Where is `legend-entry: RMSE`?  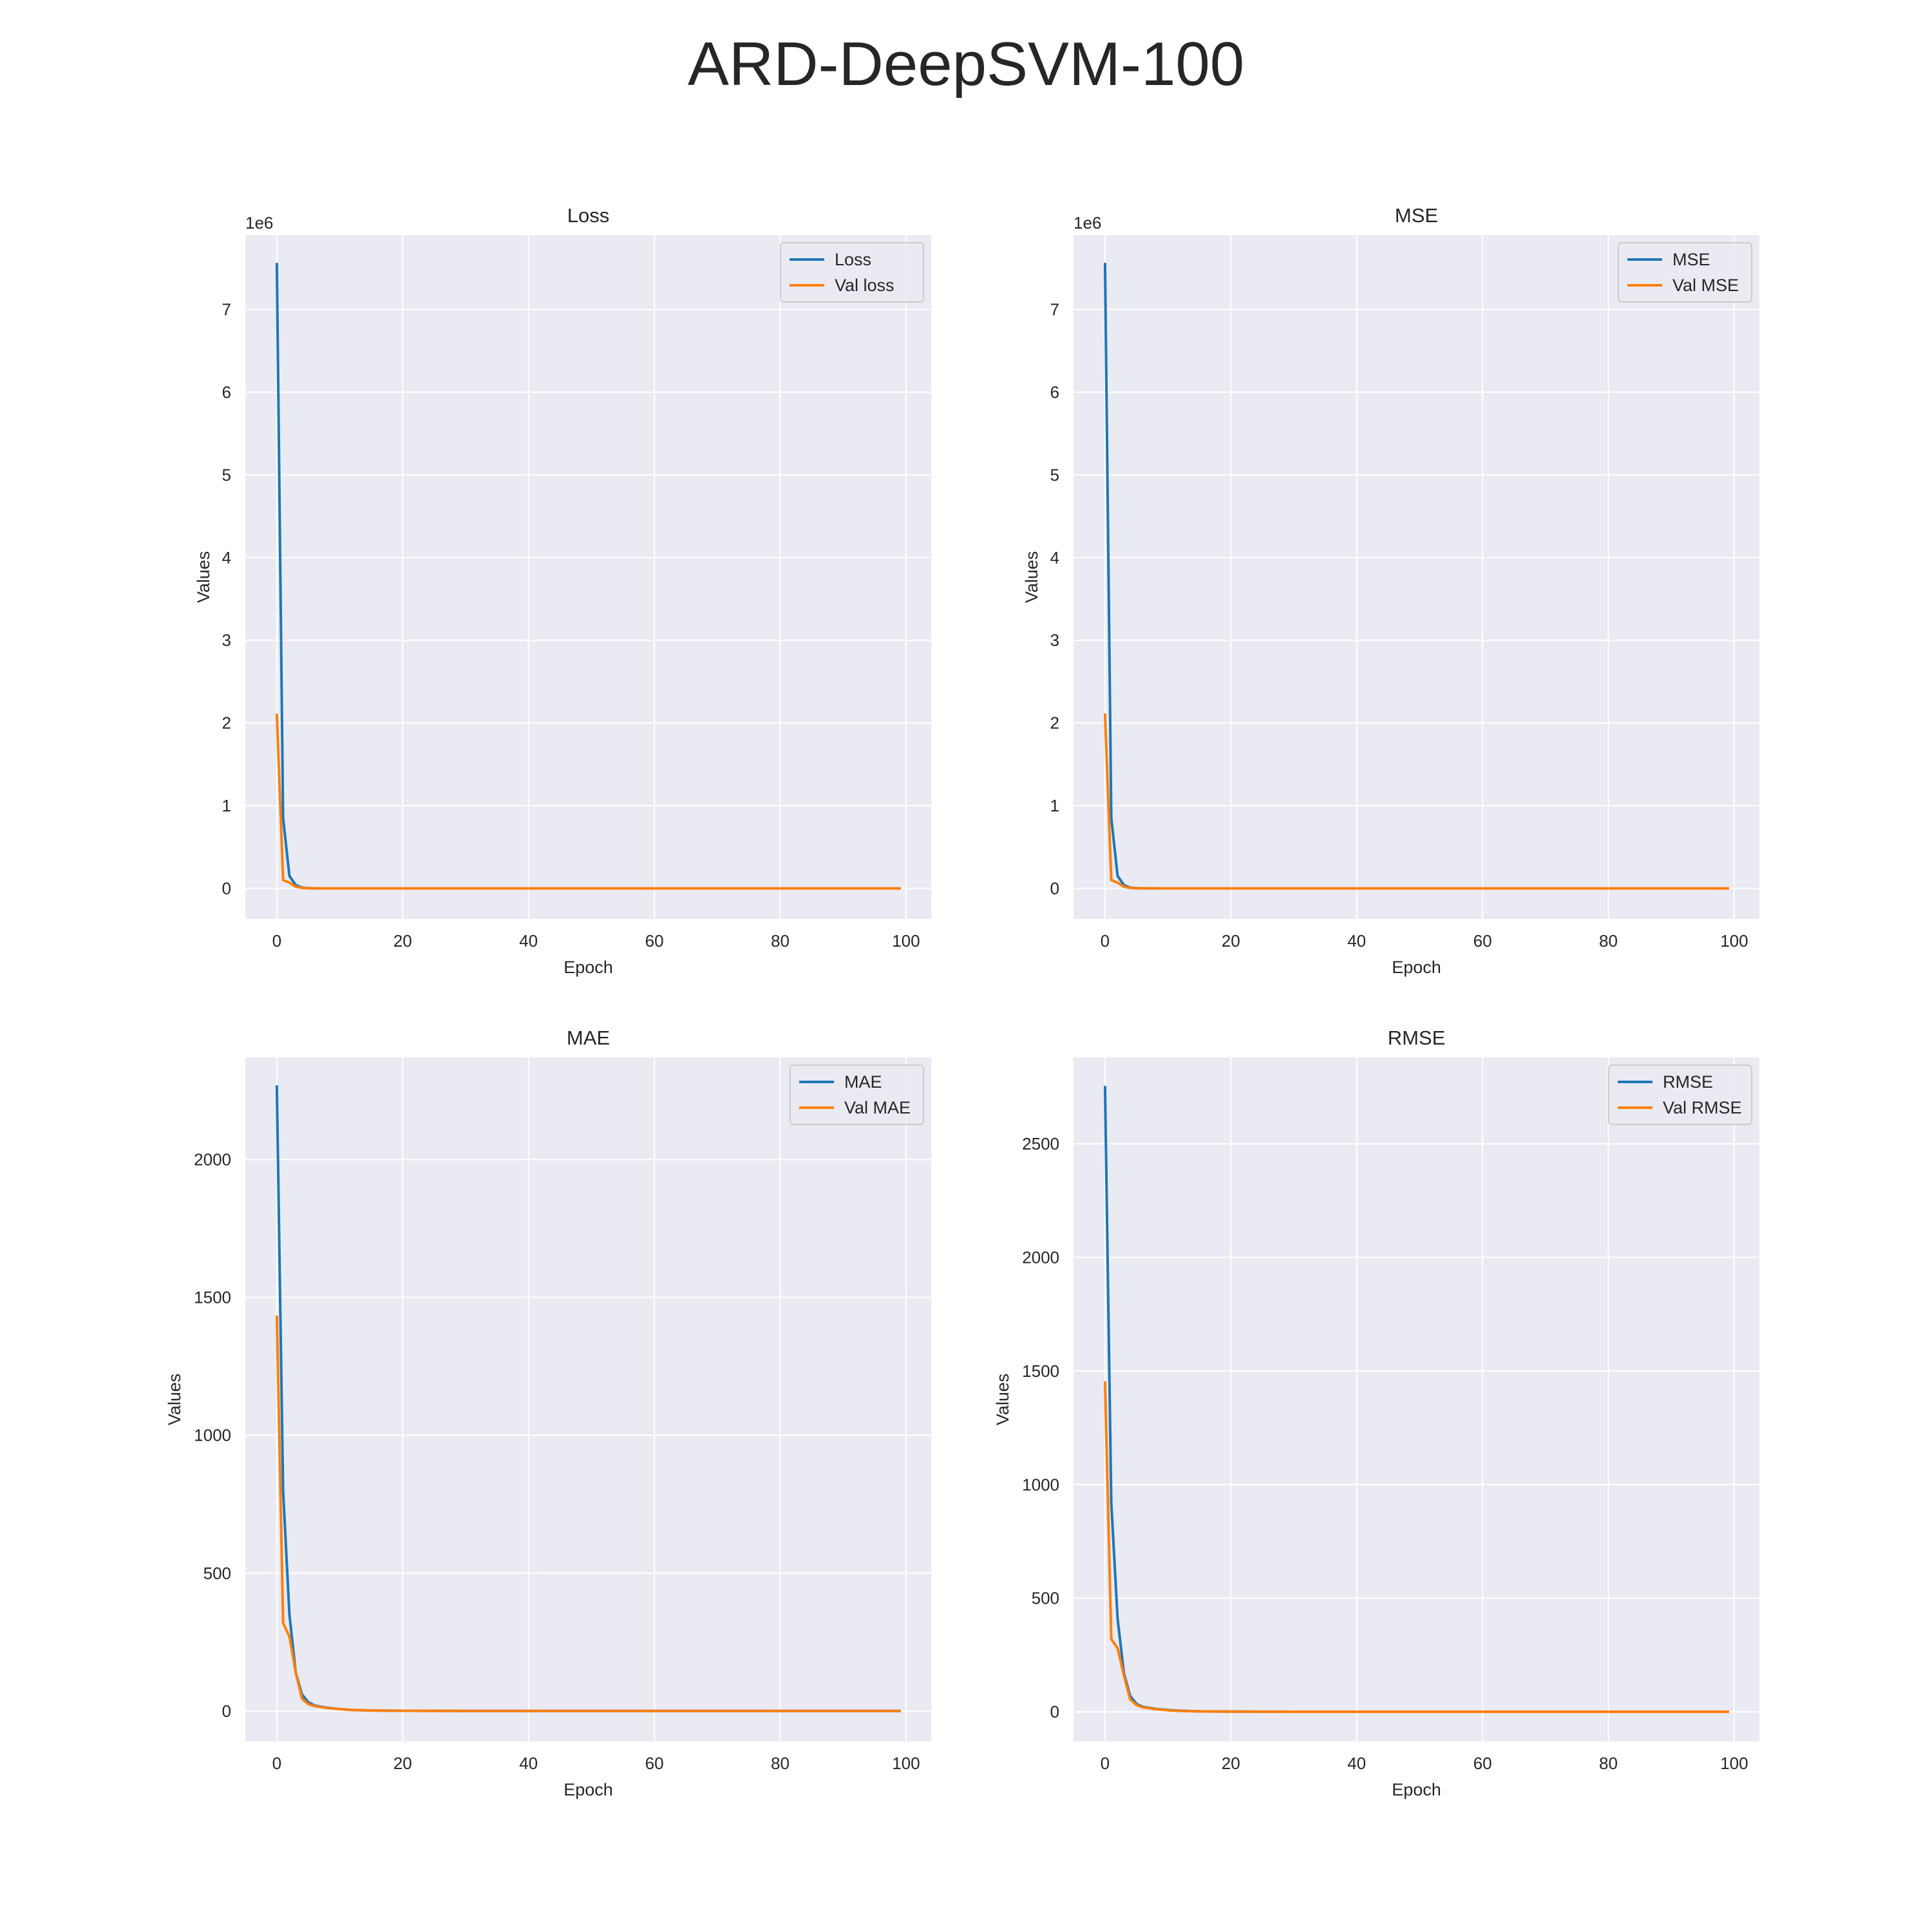 legend-entry: RMSE is located at coordinates (1688, 1082).